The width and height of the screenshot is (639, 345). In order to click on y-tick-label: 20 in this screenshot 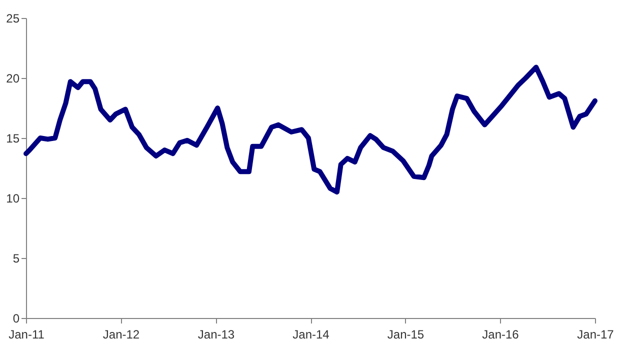, I will do `click(13, 79)`.